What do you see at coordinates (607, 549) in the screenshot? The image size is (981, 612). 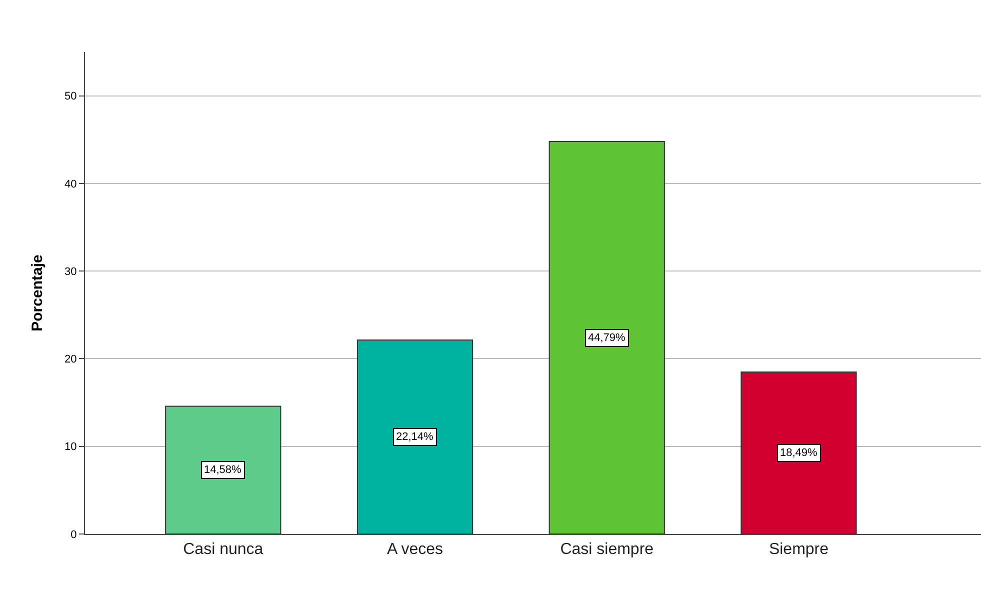 I see `x-tick-label: Casi siempre` at bounding box center [607, 549].